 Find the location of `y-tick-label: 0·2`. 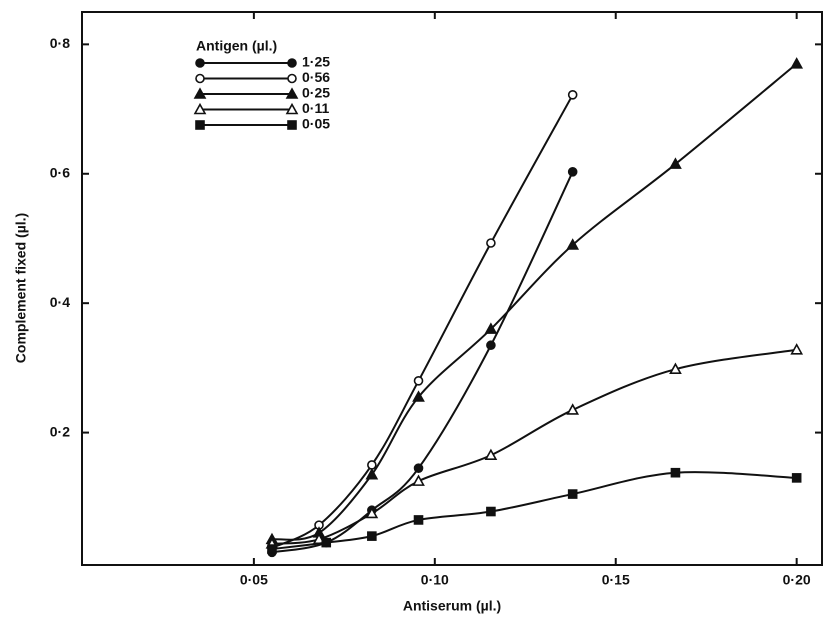

y-tick-label: 0·2 is located at coordinates (60, 431).